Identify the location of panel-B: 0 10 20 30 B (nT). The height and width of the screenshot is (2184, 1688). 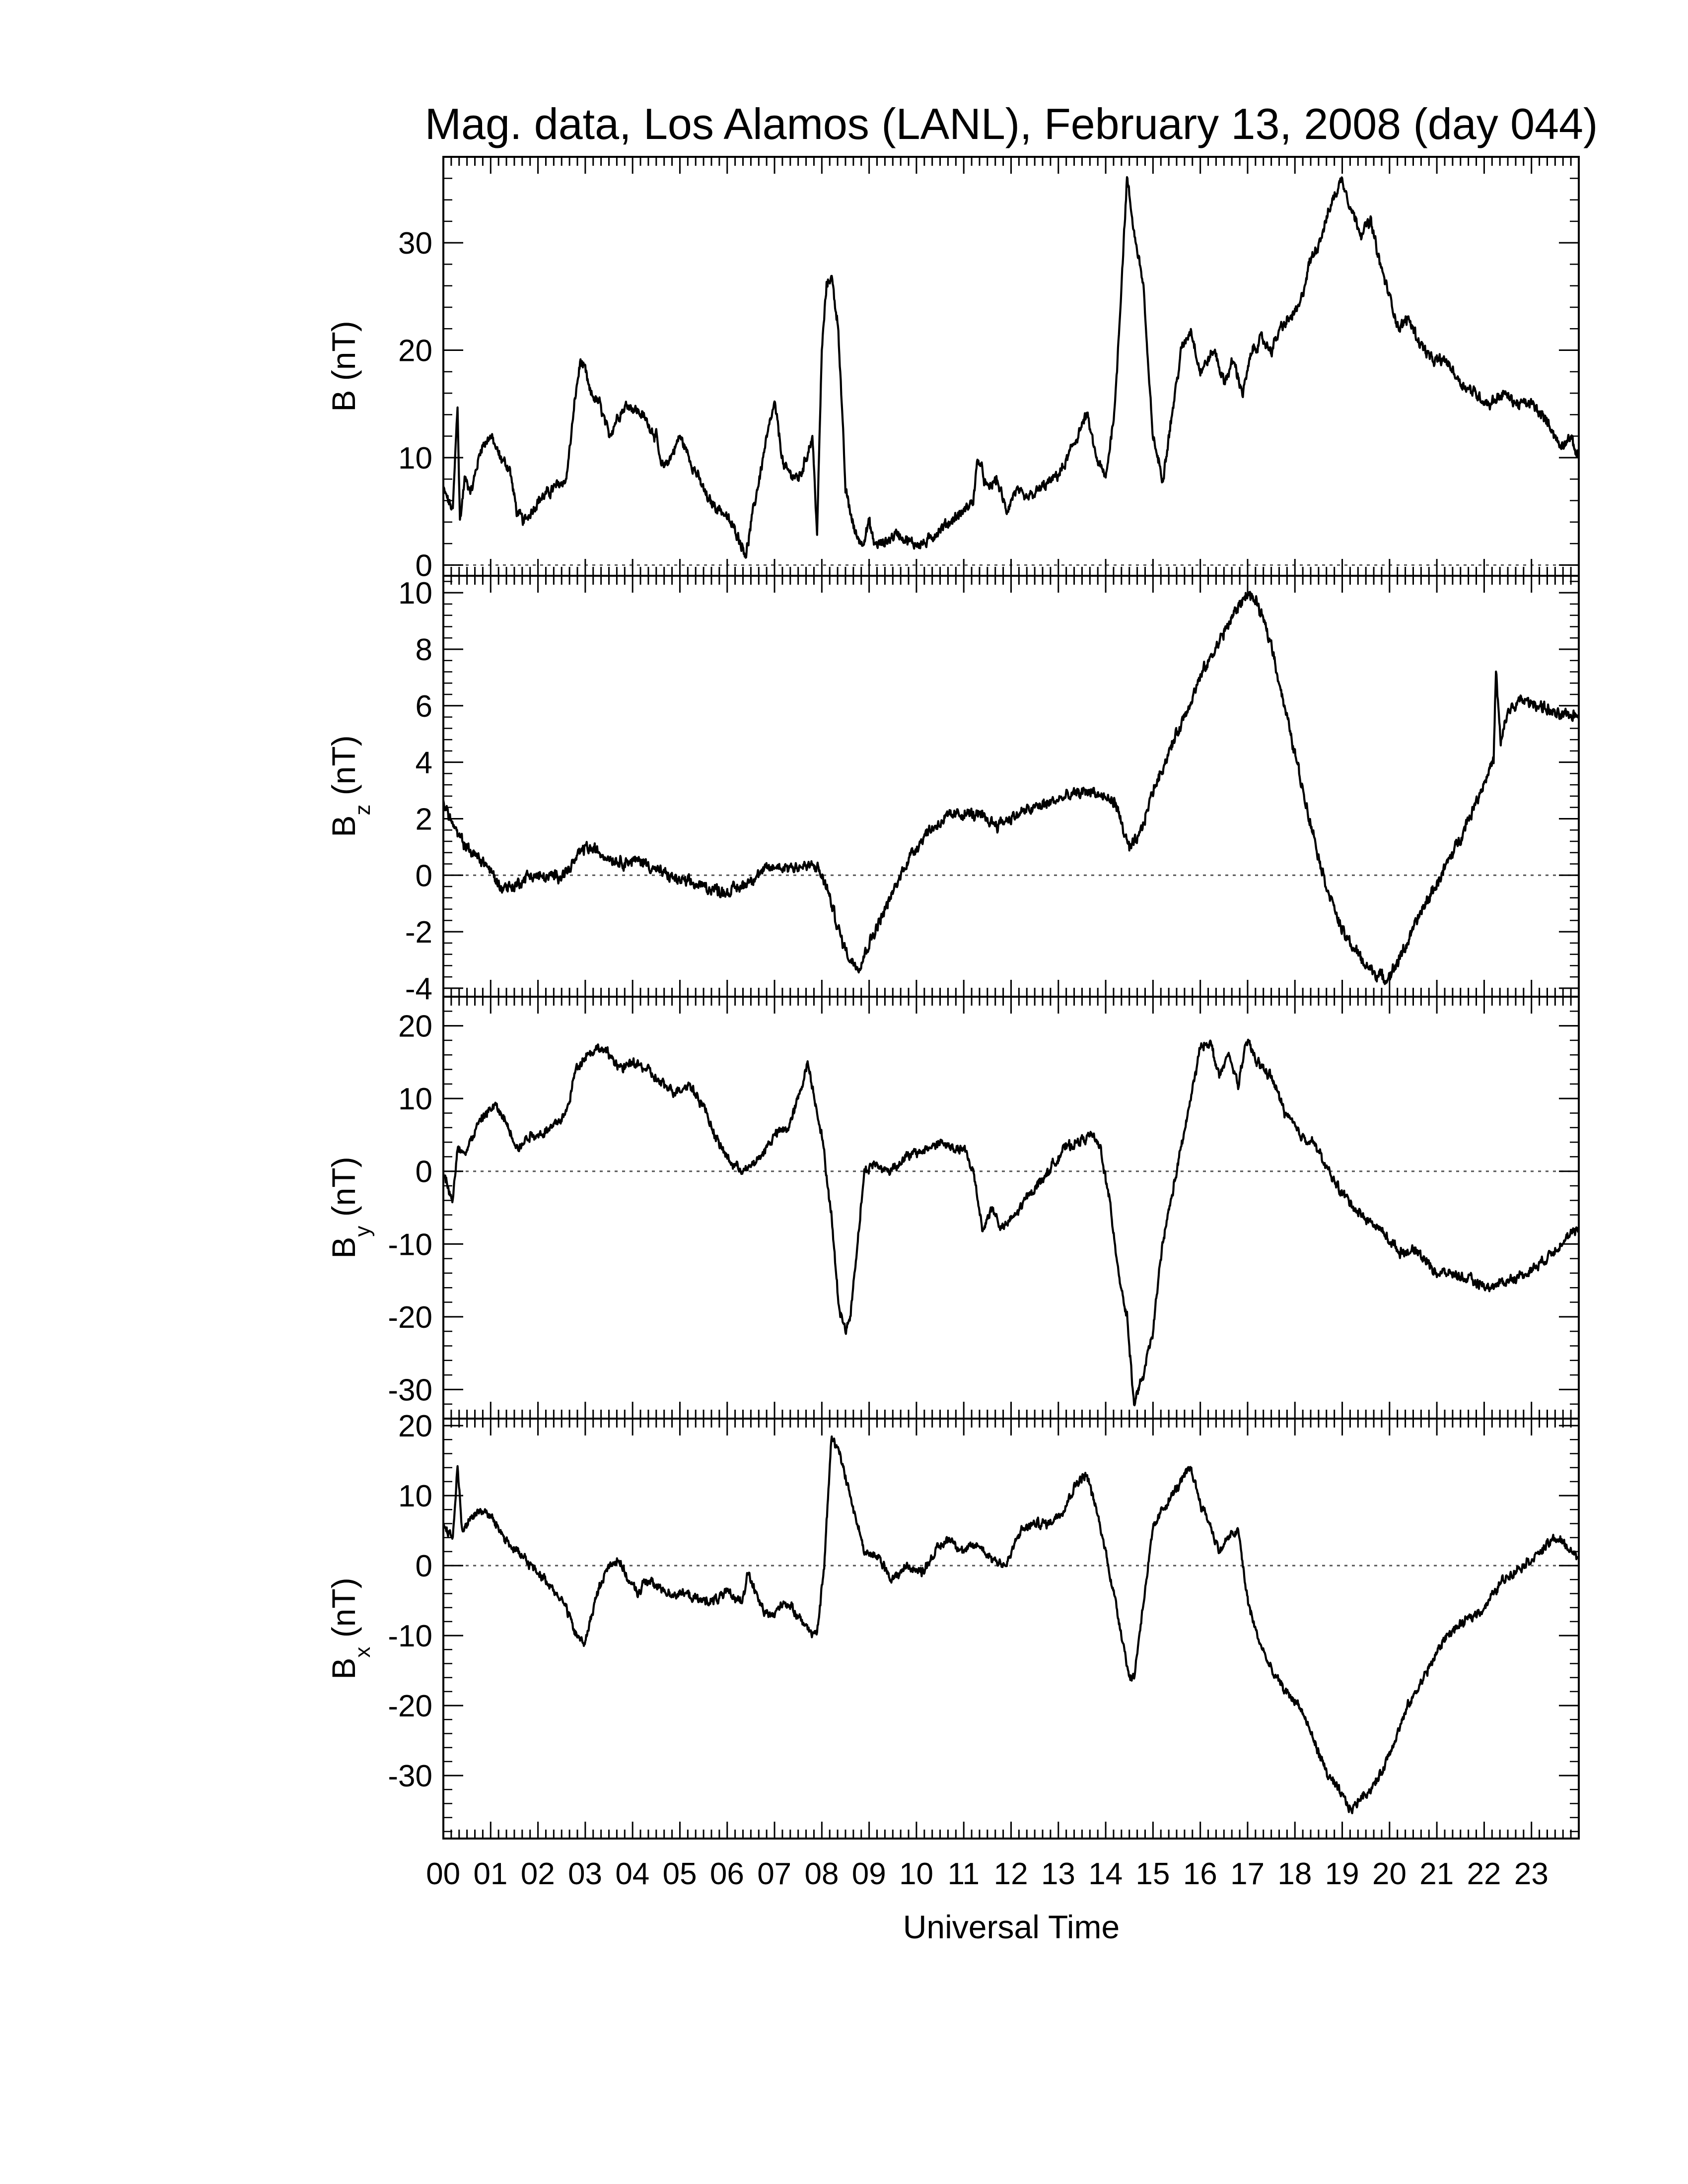
(952, 369).